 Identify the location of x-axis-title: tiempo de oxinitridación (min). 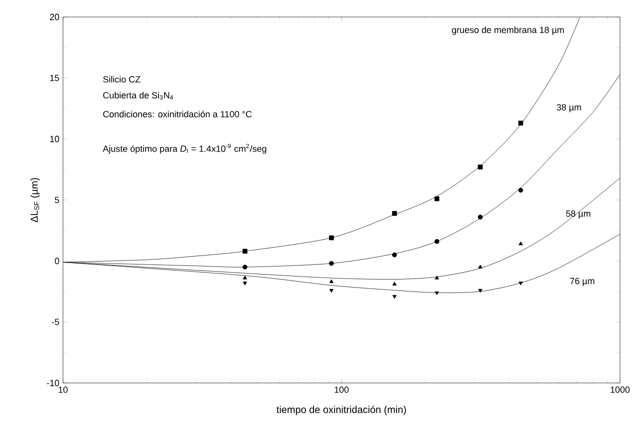
(341, 411).